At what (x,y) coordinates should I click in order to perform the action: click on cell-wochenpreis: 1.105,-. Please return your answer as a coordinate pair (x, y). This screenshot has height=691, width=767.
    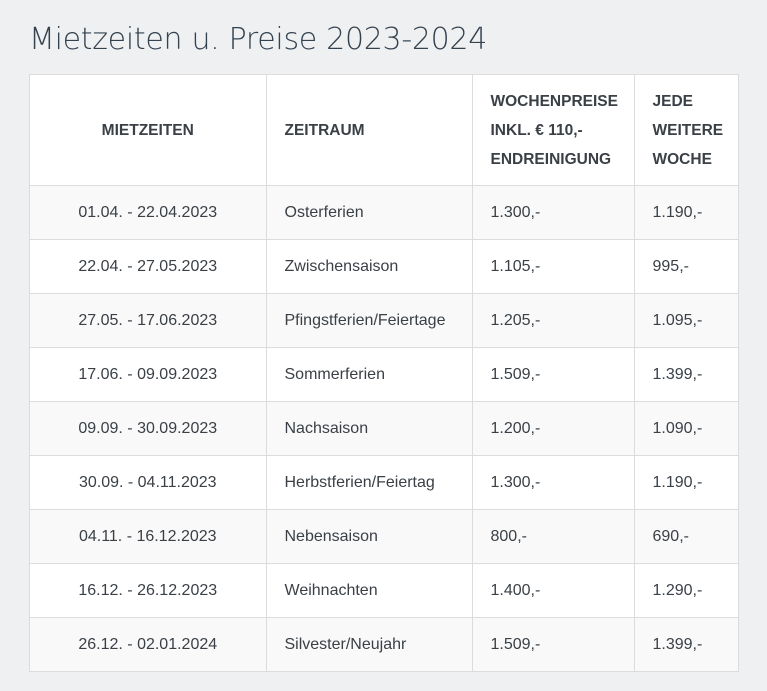
    Looking at the image, I should click on (553, 266).